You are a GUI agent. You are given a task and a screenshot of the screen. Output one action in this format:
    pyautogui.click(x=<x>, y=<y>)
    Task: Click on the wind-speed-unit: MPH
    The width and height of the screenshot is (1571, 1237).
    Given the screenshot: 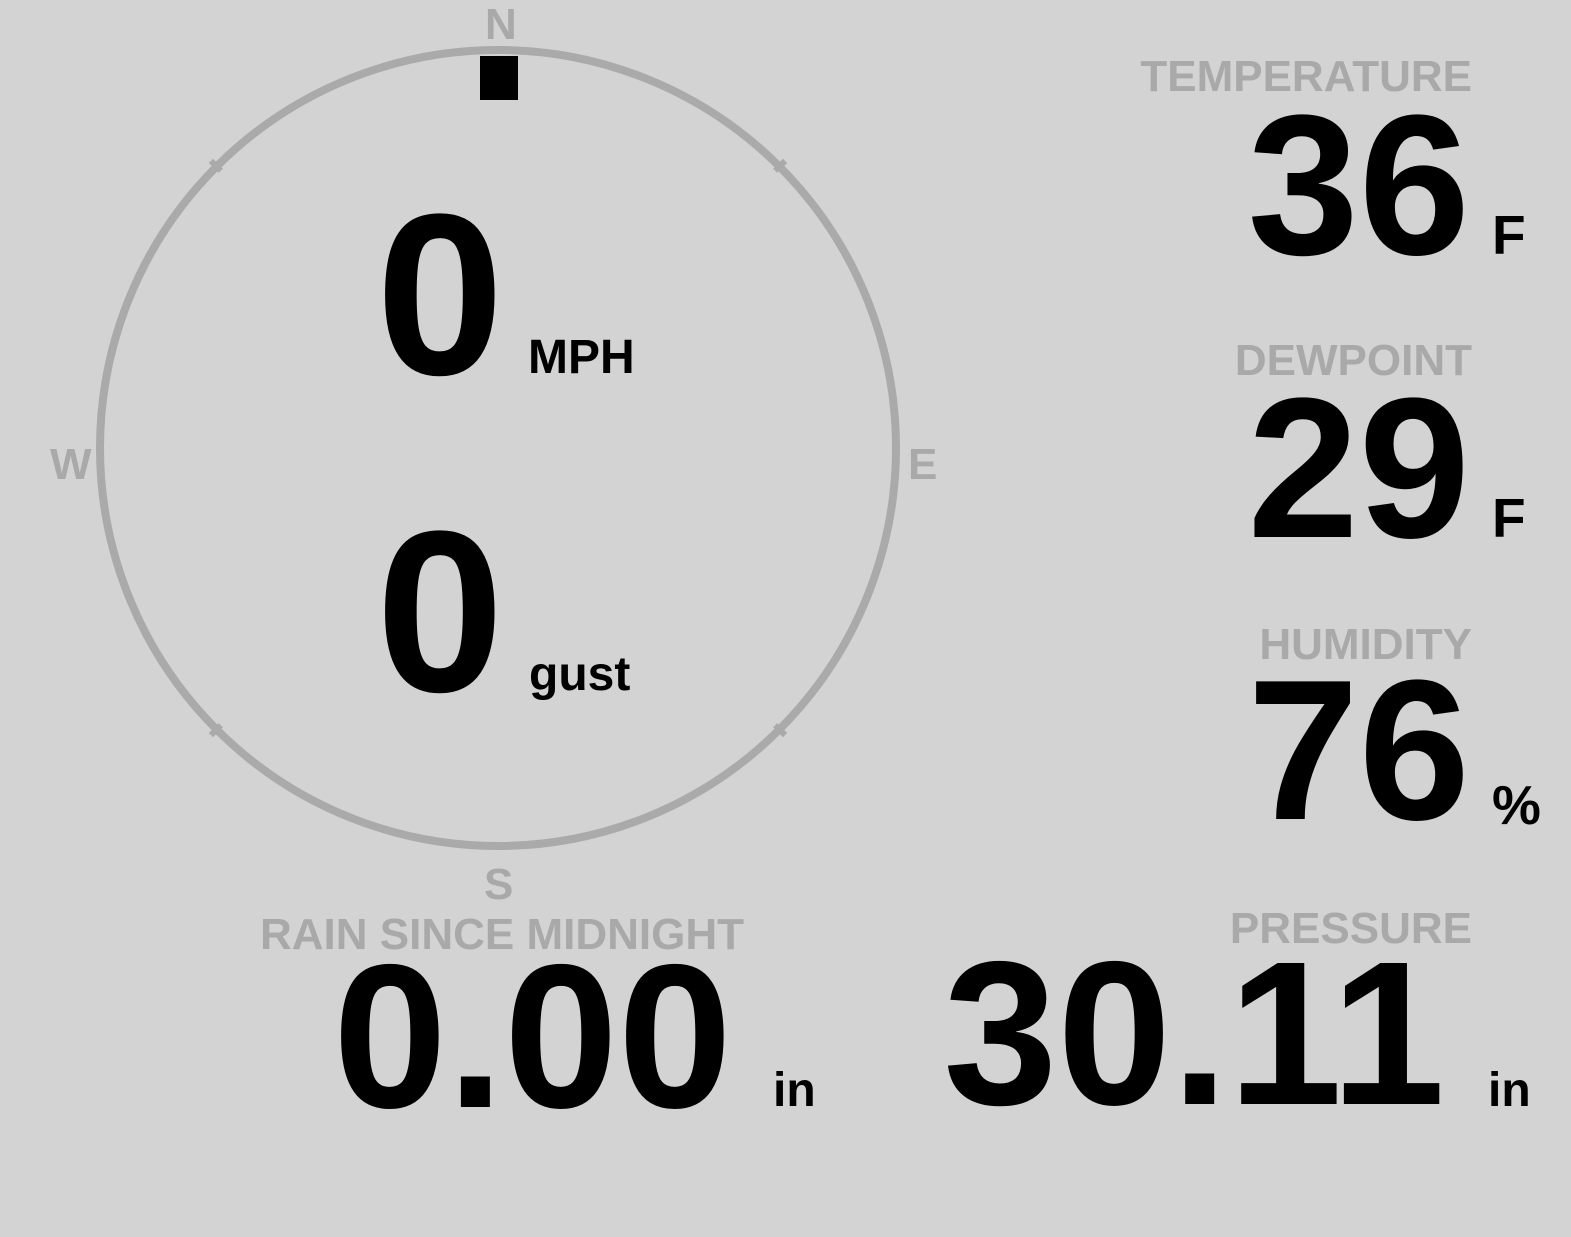 What is the action you would take?
    pyautogui.click(x=581, y=357)
    